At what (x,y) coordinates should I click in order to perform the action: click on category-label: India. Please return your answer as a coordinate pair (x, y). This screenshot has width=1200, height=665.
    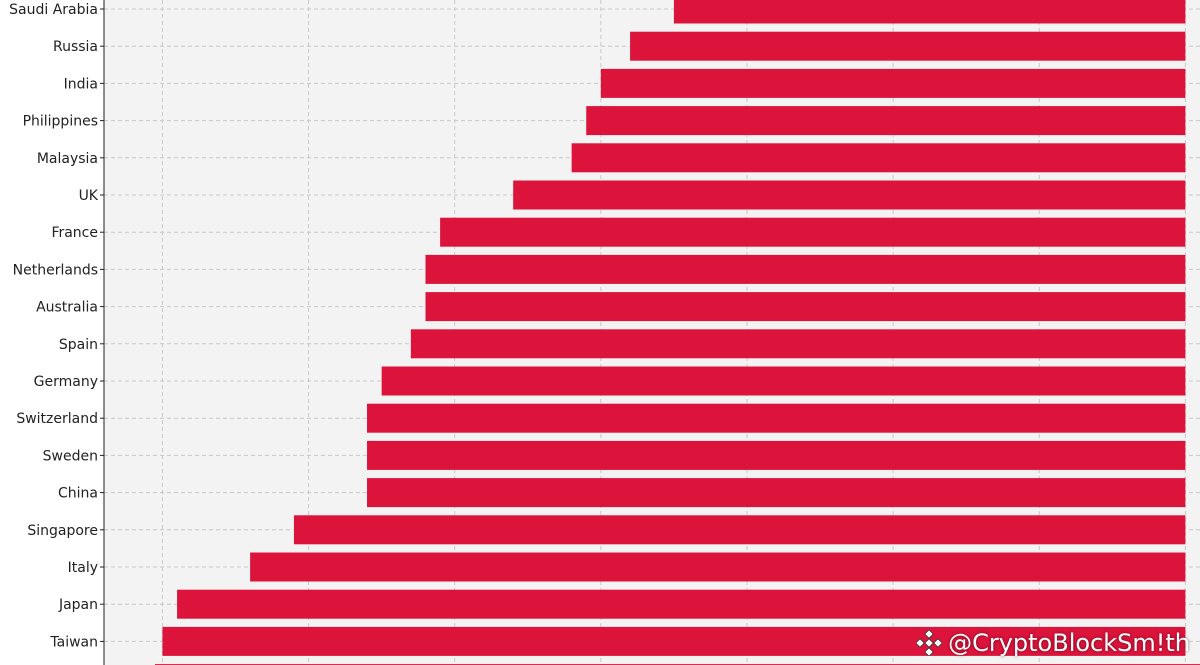
    Looking at the image, I should click on (81, 84).